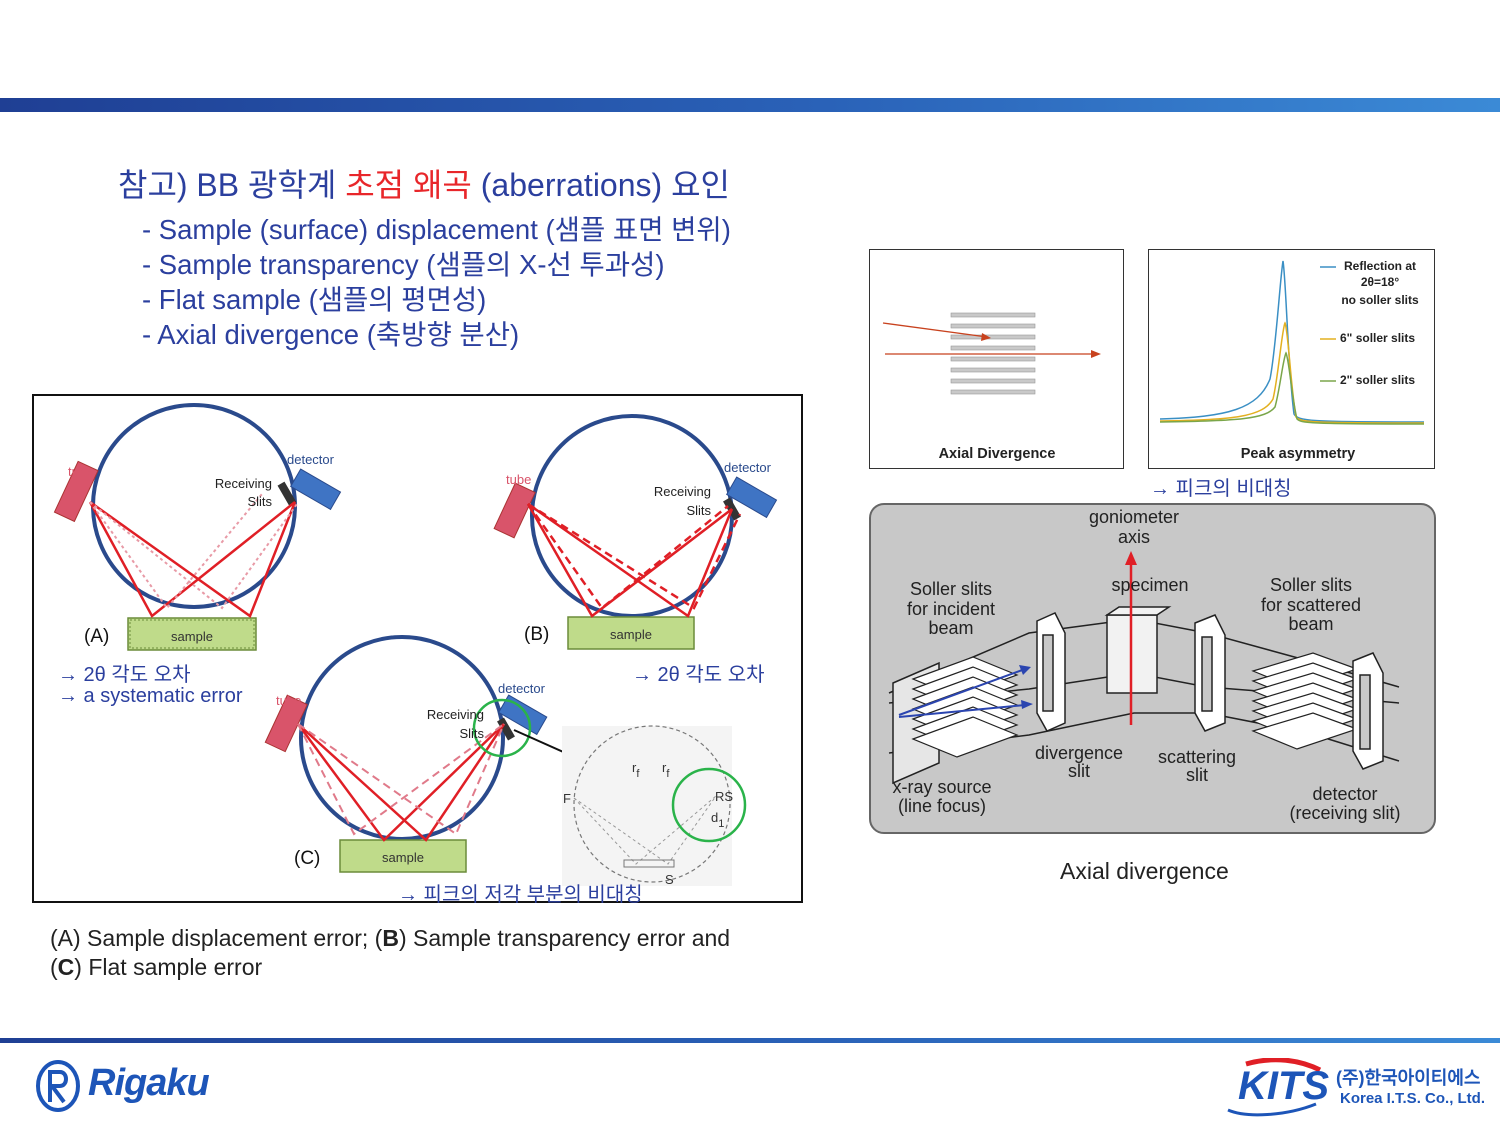 The height and width of the screenshot is (1125, 1500). Describe the element at coordinates (192, 636) in the screenshot. I see `sample-label: sample` at that location.